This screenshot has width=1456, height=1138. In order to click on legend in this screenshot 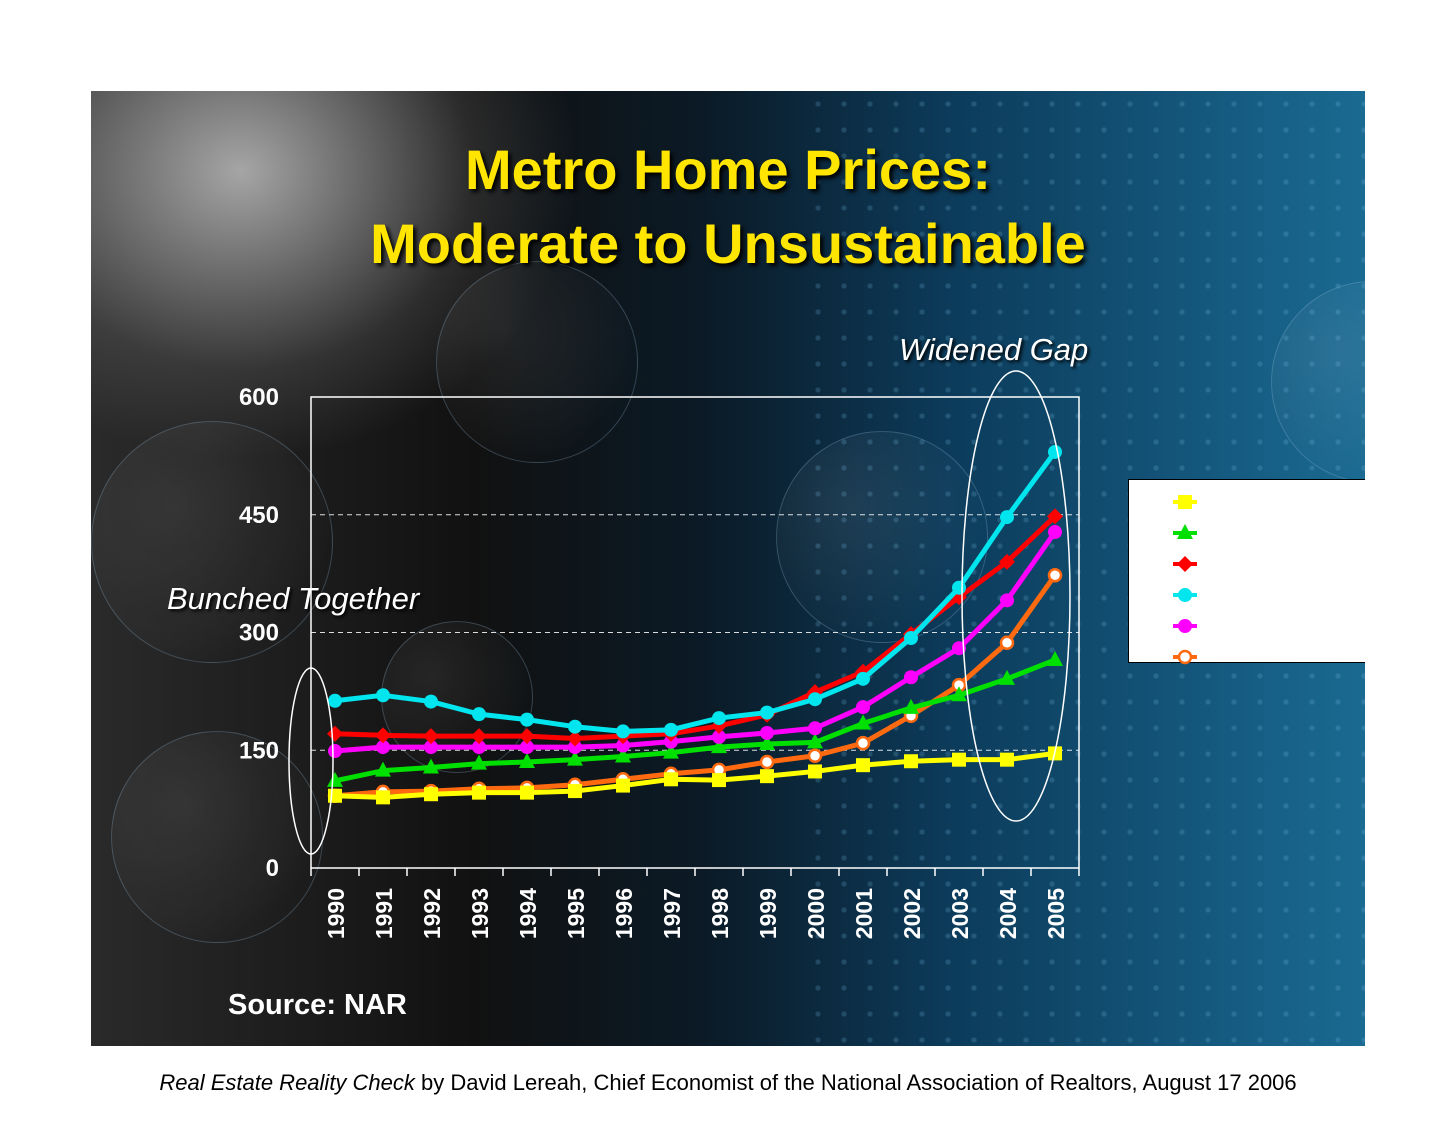, I will do `click(1246, 572)`.